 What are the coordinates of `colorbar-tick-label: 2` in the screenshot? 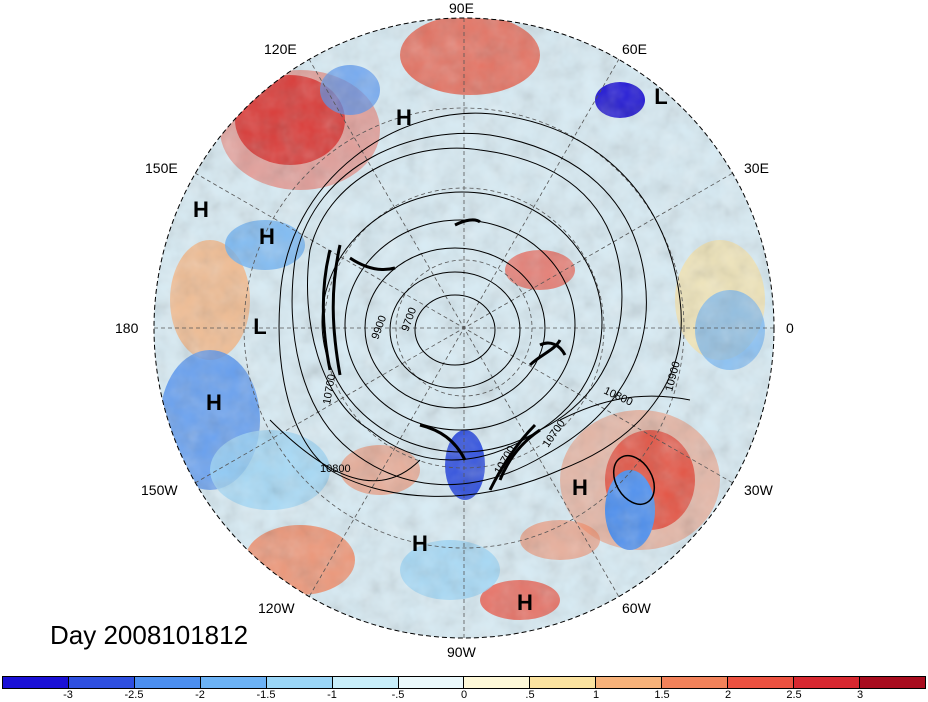 It's located at (728, 695).